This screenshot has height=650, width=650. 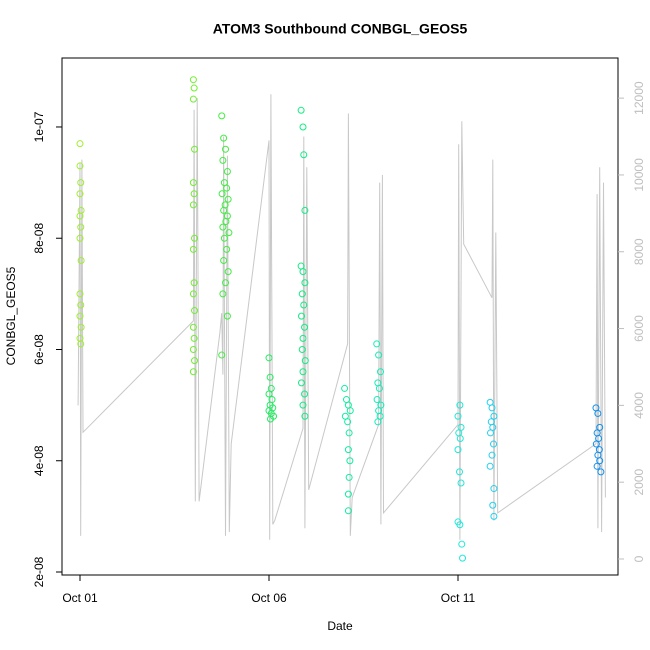 What do you see at coordinates (340, 29) in the screenshot?
I see `chart-title: ATOM3 Southbound CONBGL_GEOS5` at bounding box center [340, 29].